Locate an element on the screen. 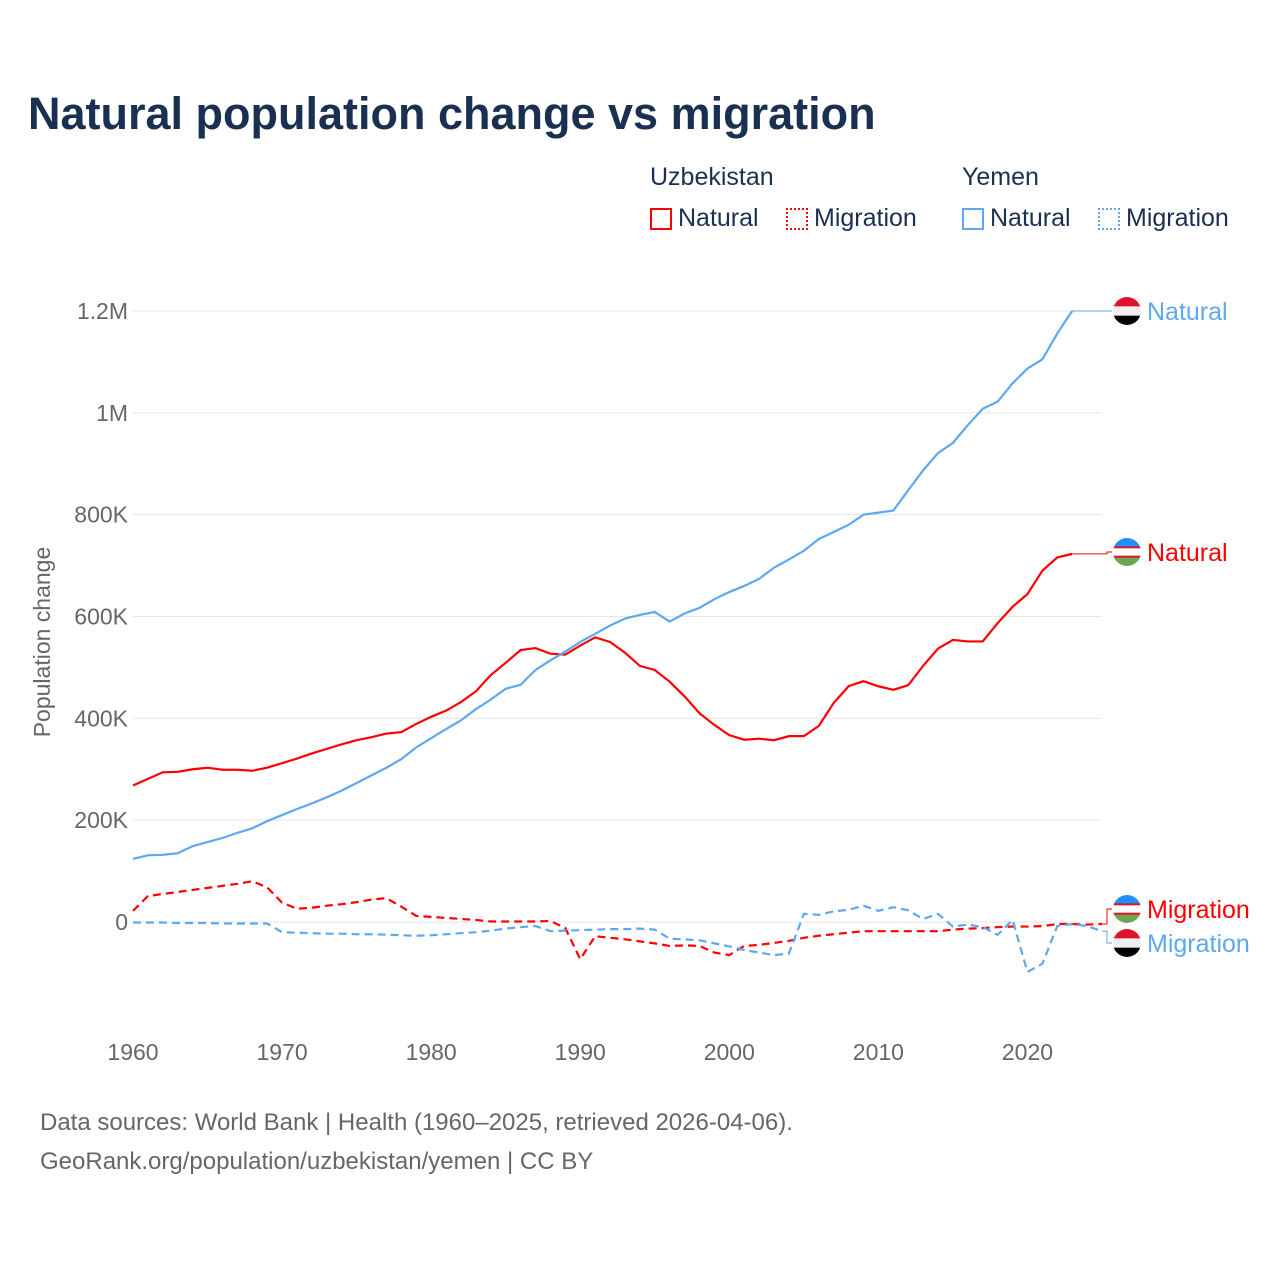 The height and width of the screenshot is (1280, 1280). chart-title: Natural population change vs migration is located at coordinates (452, 113).